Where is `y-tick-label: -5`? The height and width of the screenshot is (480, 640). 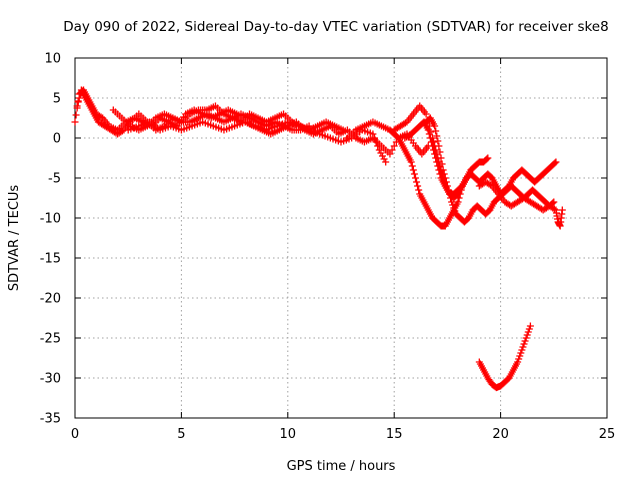
y-tick-label: -5 is located at coordinates (54, 179).